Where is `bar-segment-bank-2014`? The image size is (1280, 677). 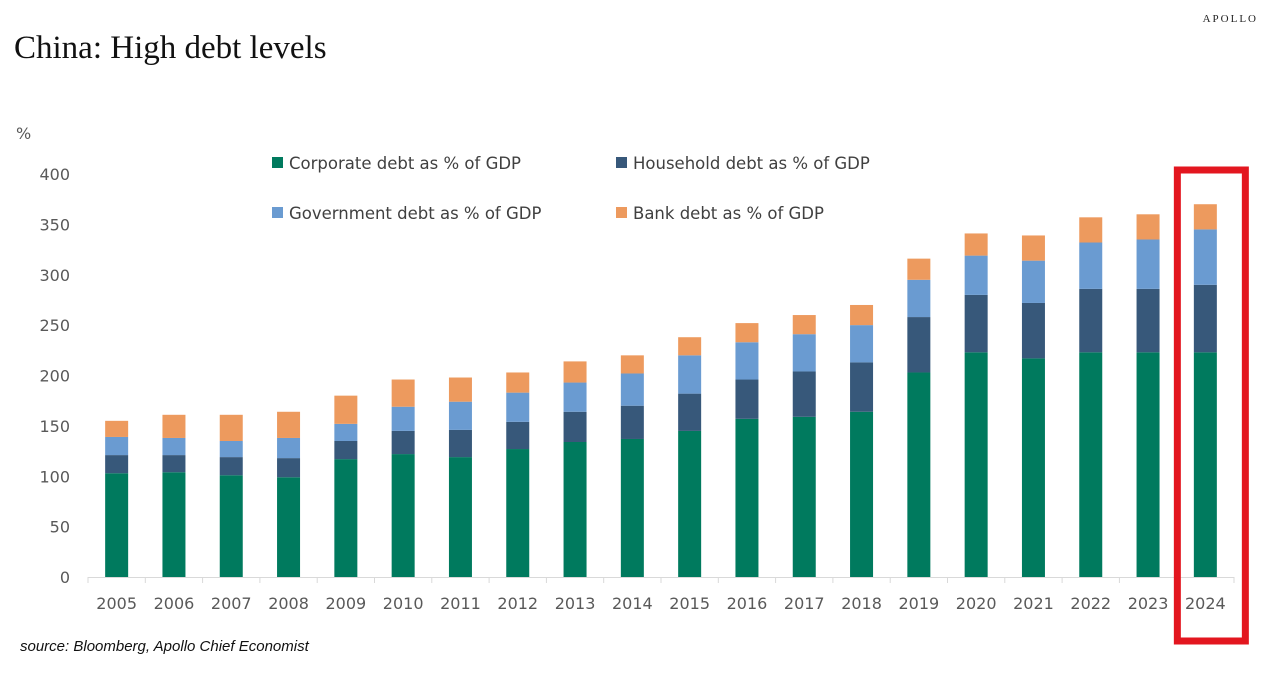 bar-segment-bank-2014 is located at coordinates (632, 364).